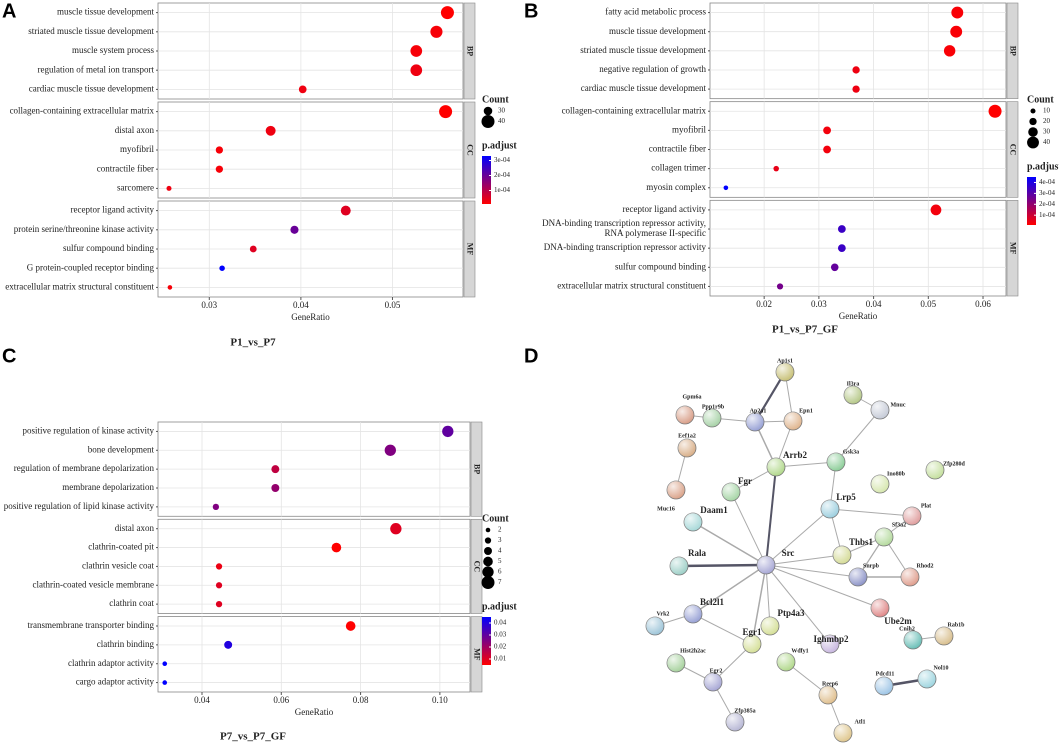  I want to click on node-label: Hist2h2ac, so click(693, 651).